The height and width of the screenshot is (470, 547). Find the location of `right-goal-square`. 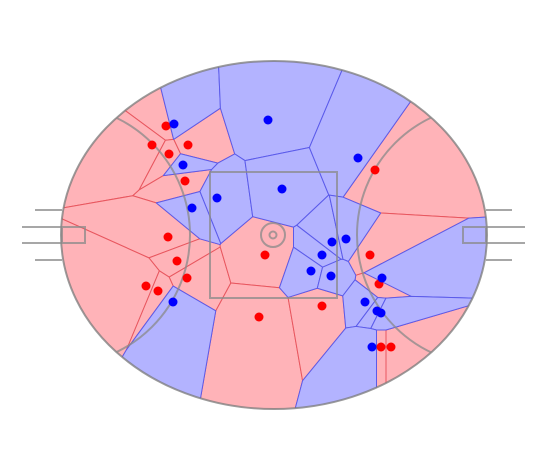

right-goal-square is located at coordinates (474, 235).